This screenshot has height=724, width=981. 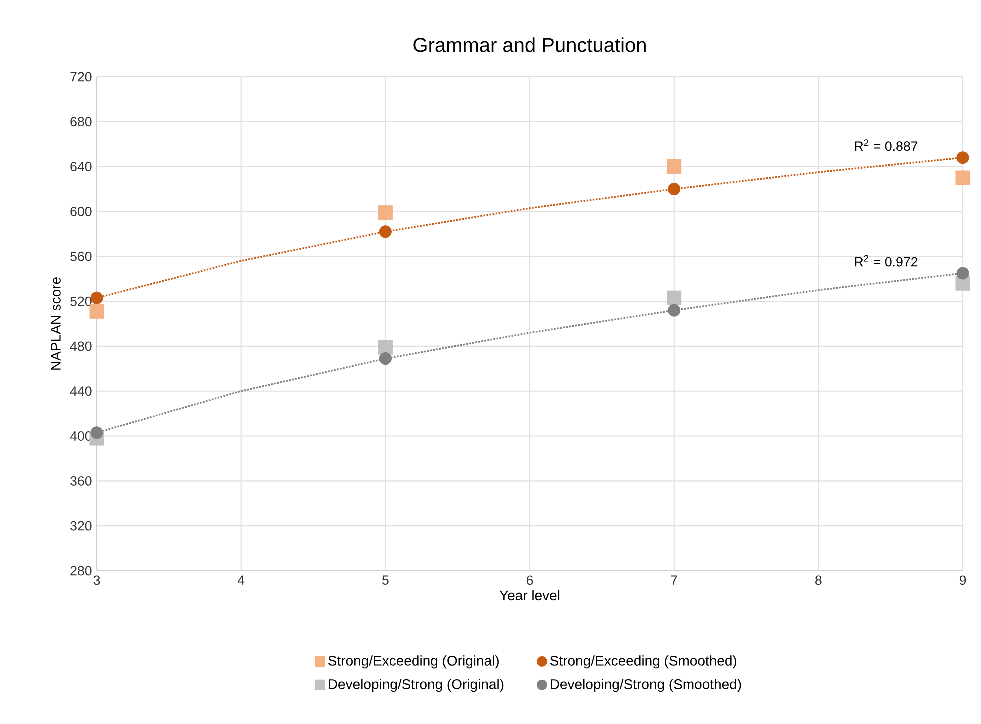 What do you see at coordinates (97, 581) in the screenshot?
I see `x-tick-label: 3` at bounding box center [97, 581].